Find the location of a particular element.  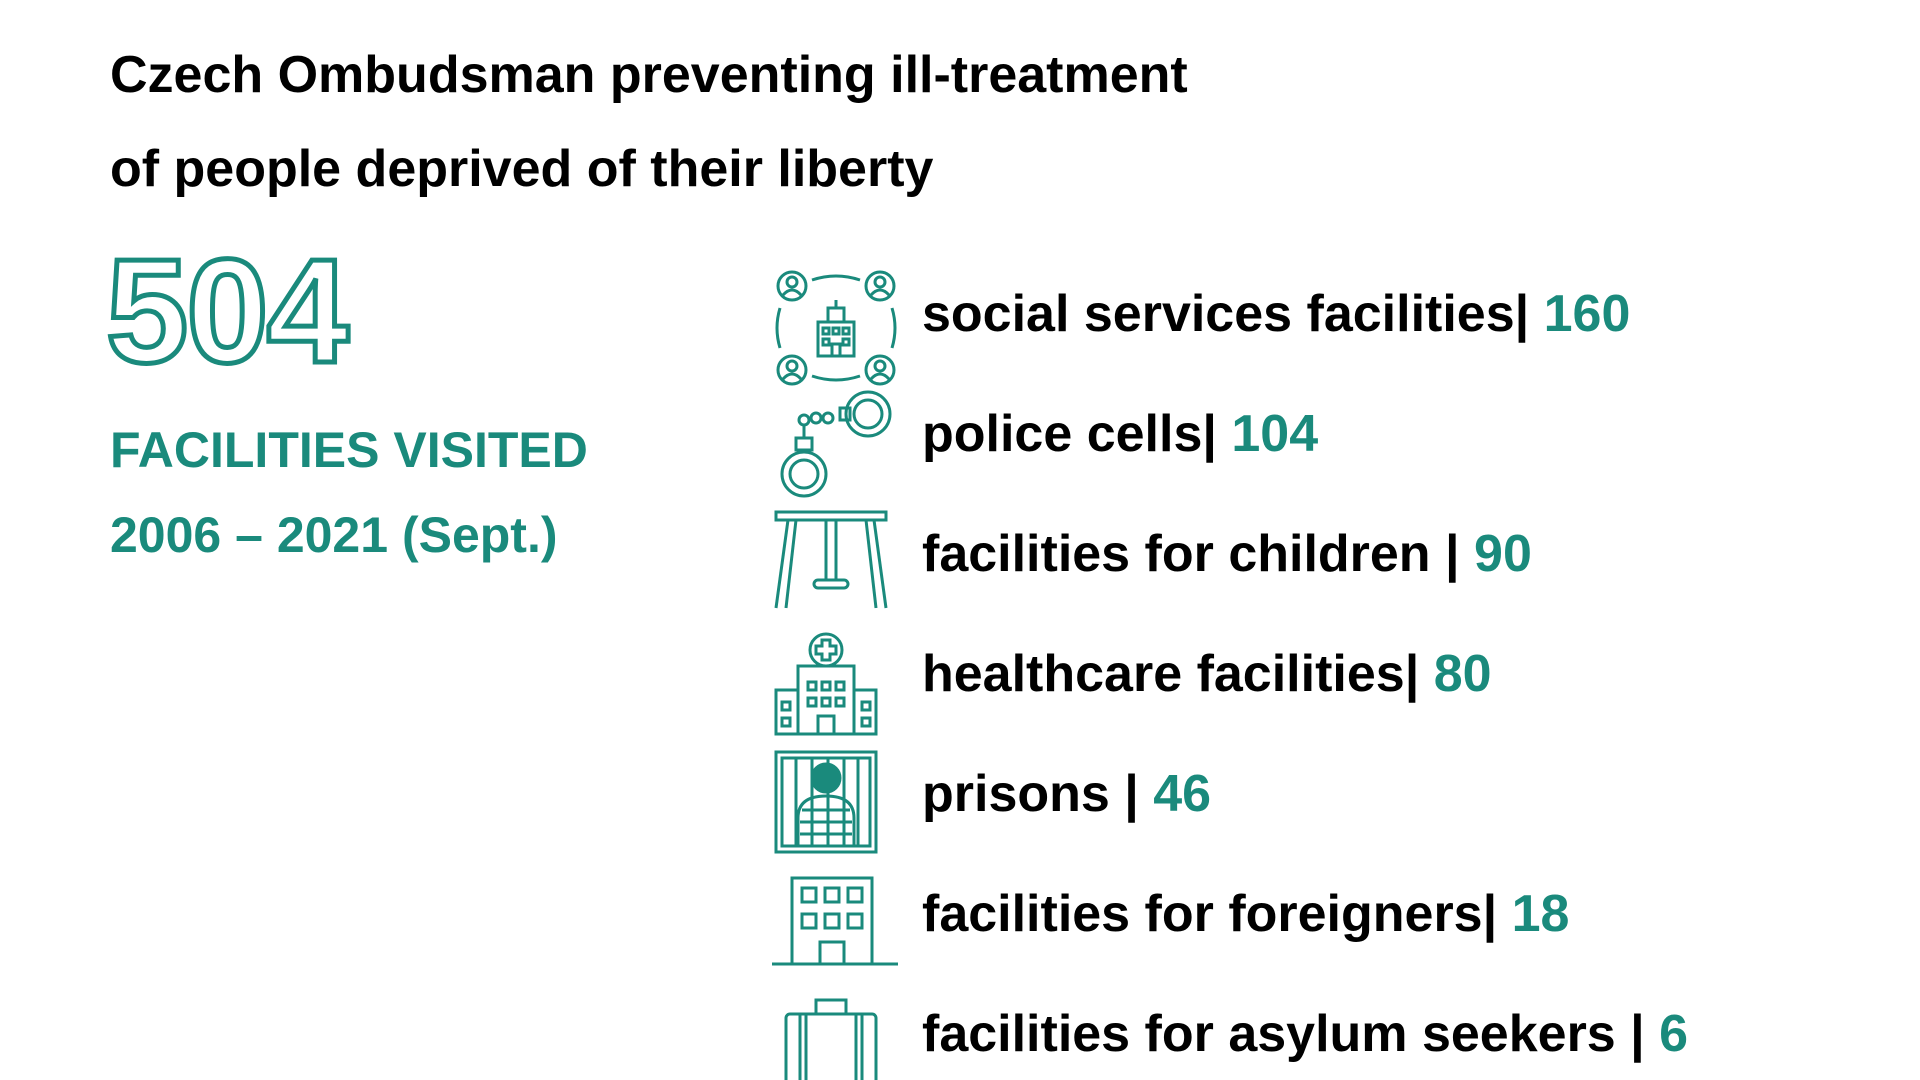

facility-label: police cells is located at coordinates (1062, 434).